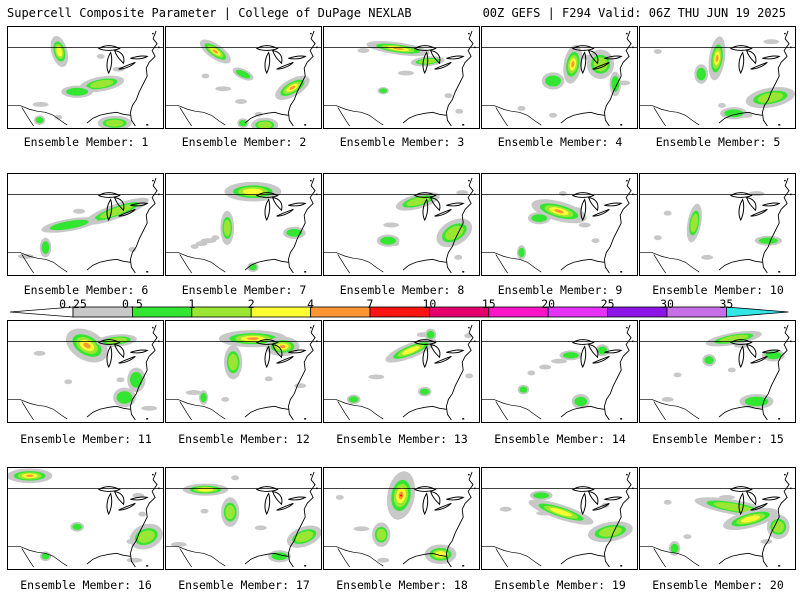 This screenshot has width=800, height=600. I want to click on colorbar-tick-label: 0.5, so click(132, 304).